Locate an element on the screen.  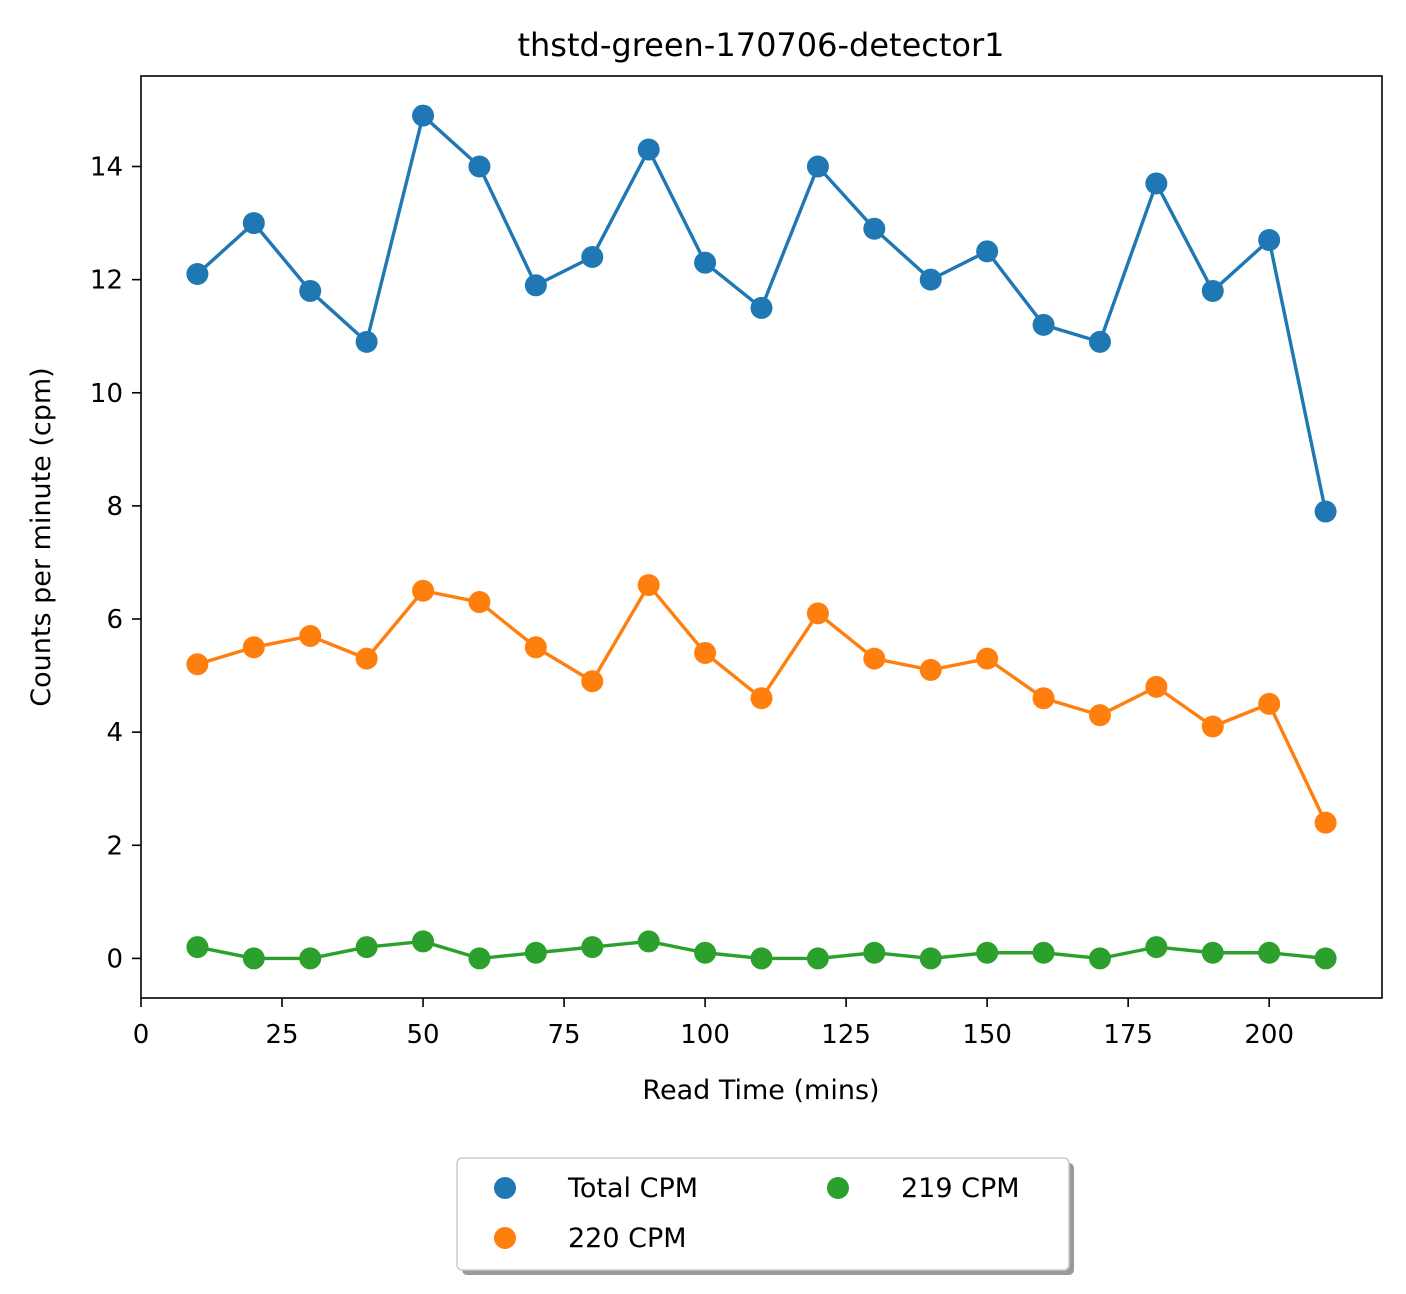
y-tick-label: 14 is located at coordinates (106, 168).